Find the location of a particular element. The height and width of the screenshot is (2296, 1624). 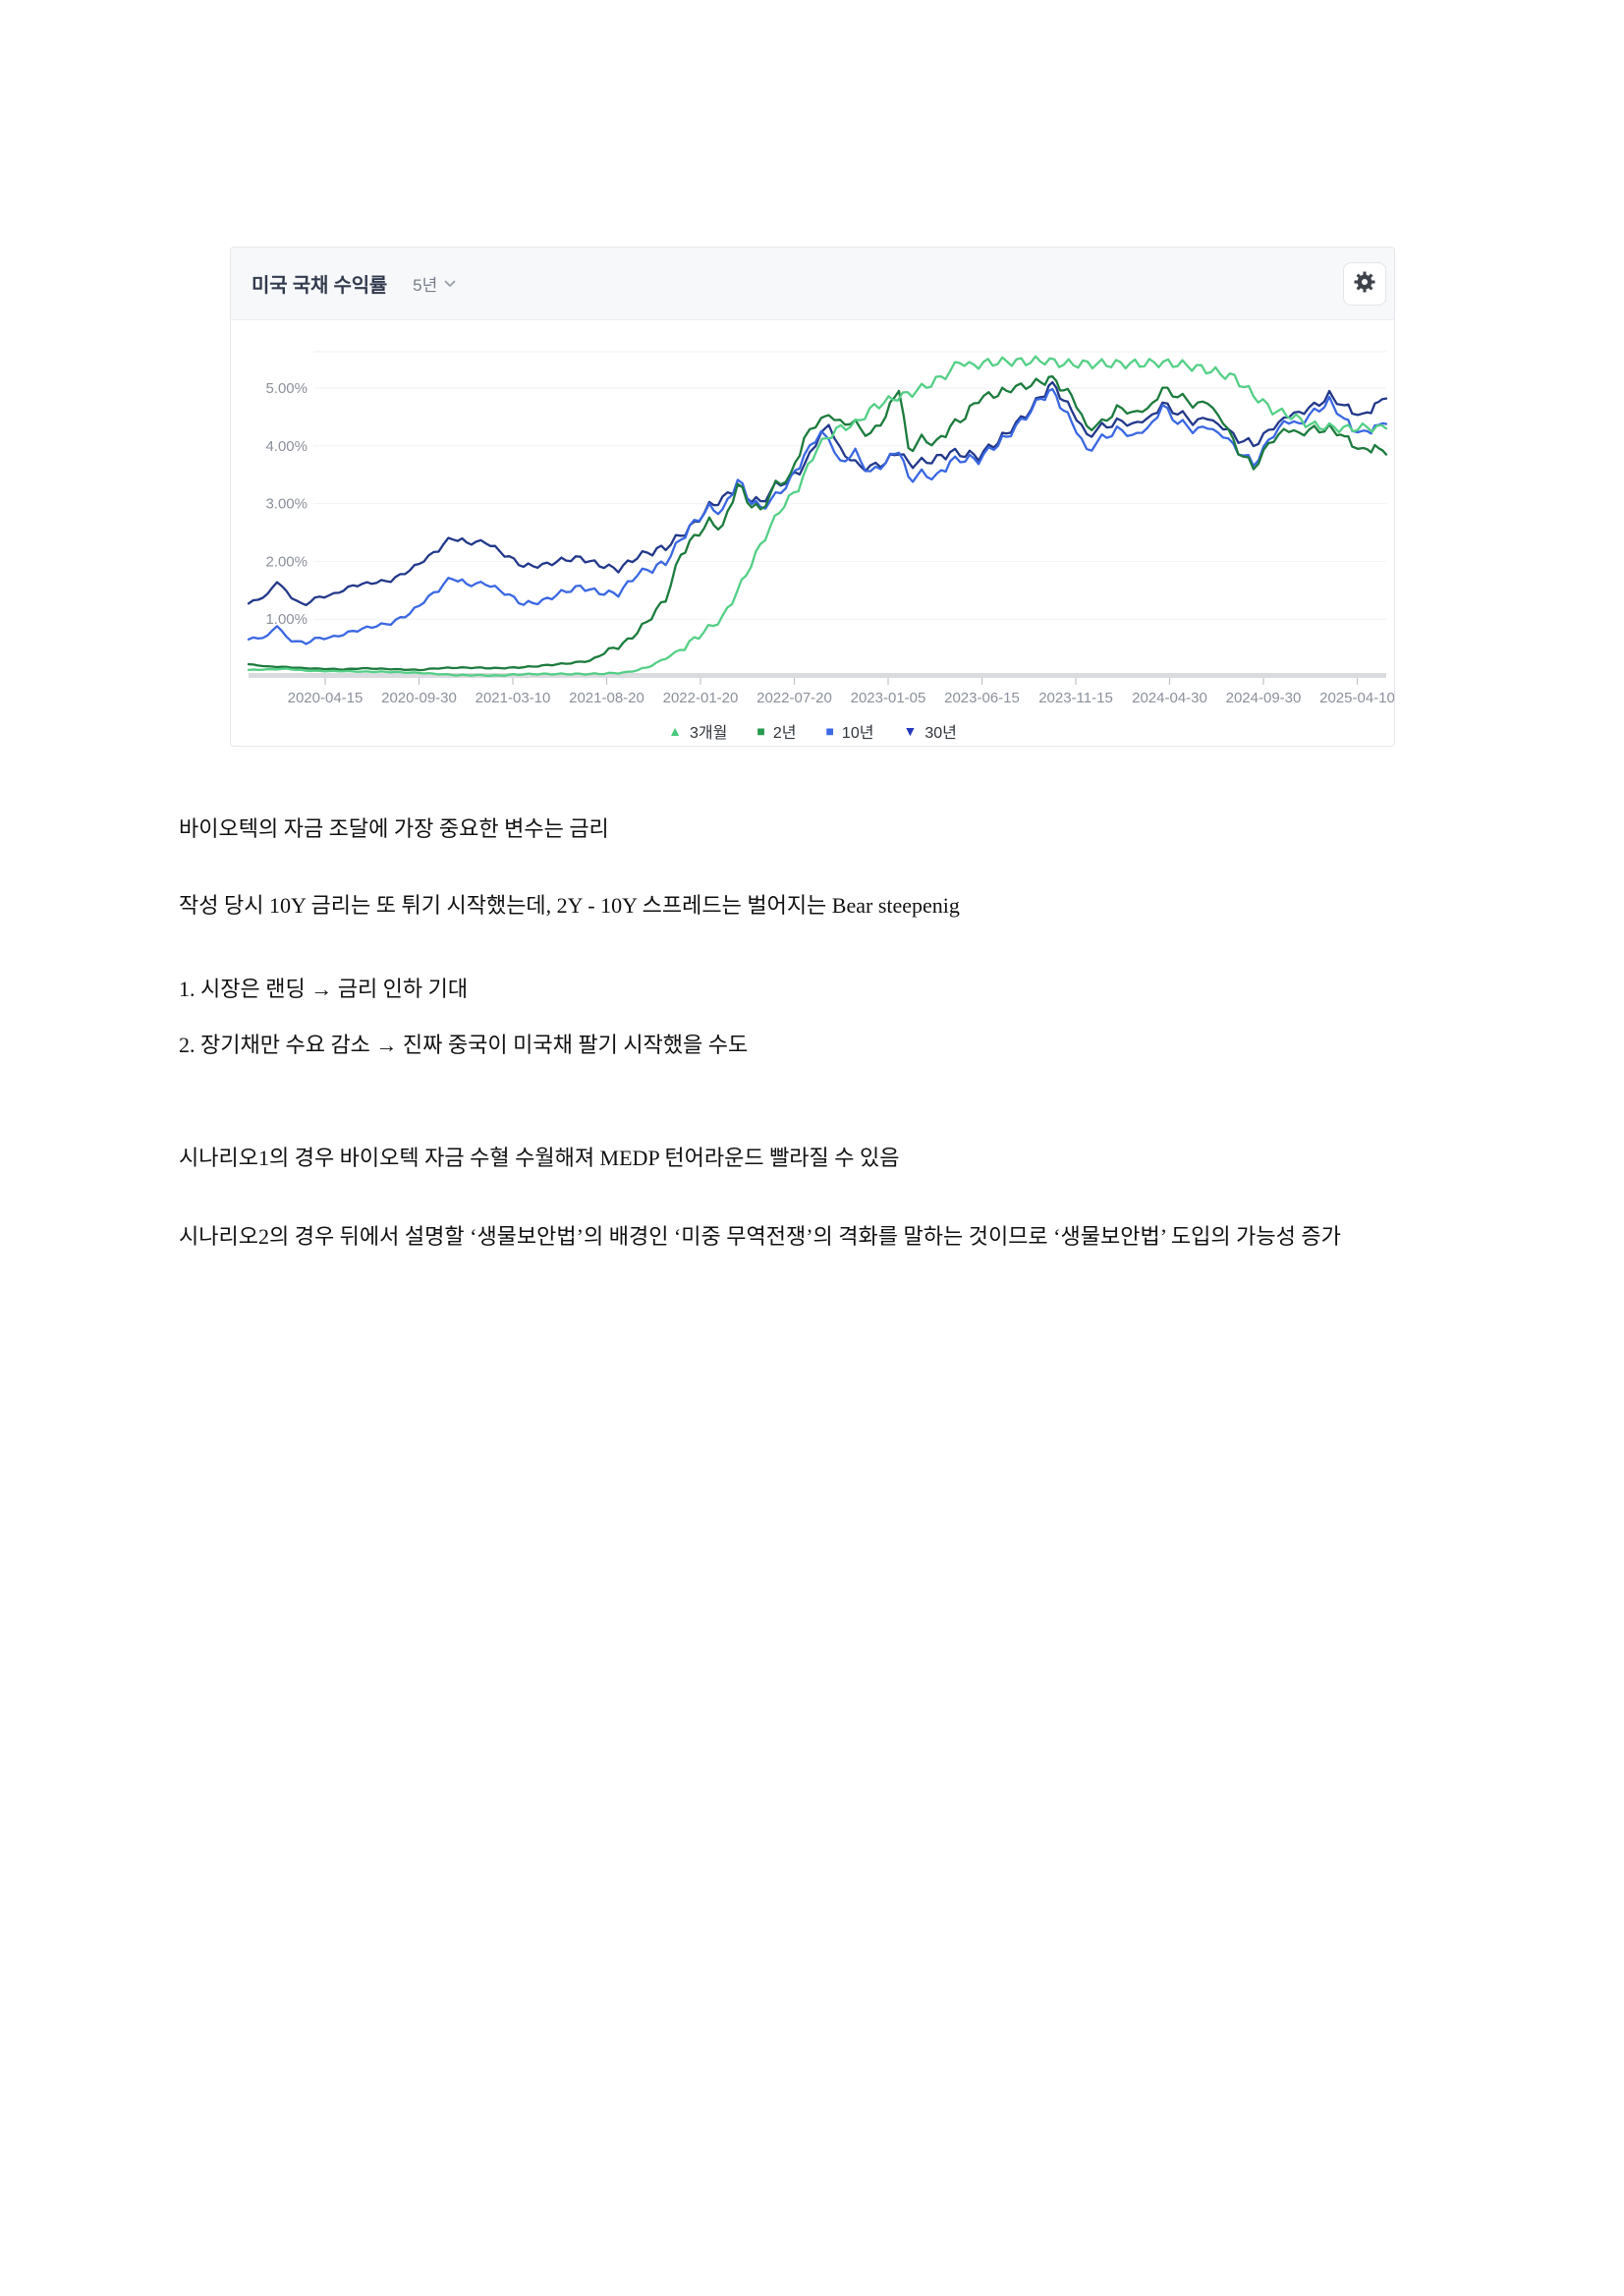

settings-button is located at coordinates (1364, 283).